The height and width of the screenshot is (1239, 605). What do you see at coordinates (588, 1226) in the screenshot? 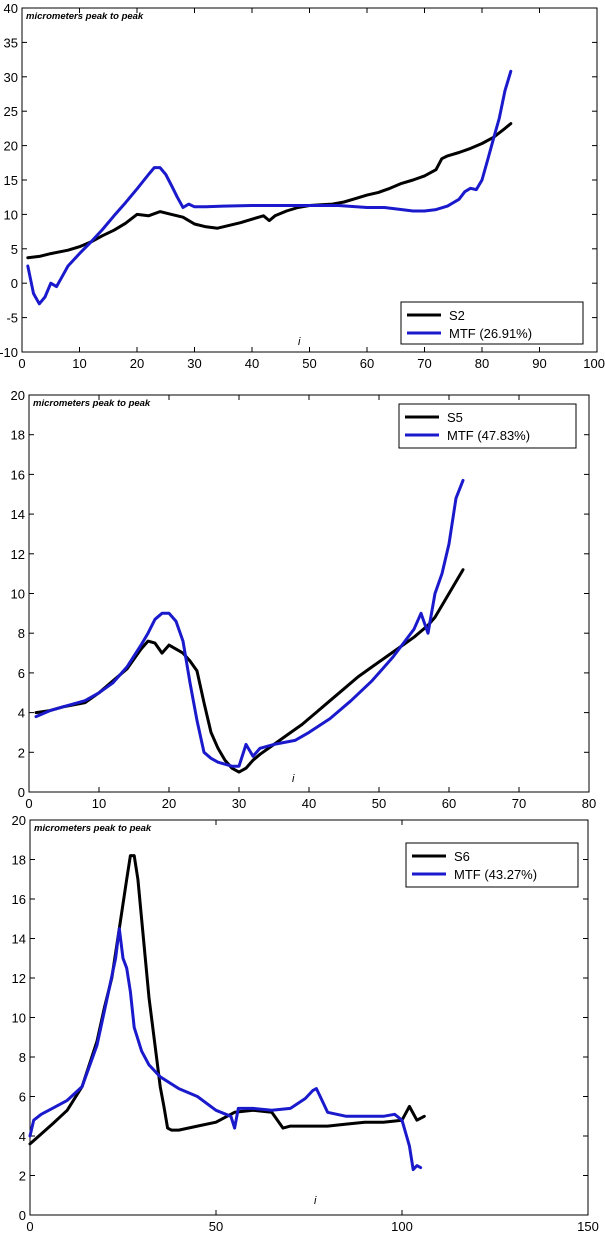
I see `x-tick-label: 150` at bounding box center [588, 1226].